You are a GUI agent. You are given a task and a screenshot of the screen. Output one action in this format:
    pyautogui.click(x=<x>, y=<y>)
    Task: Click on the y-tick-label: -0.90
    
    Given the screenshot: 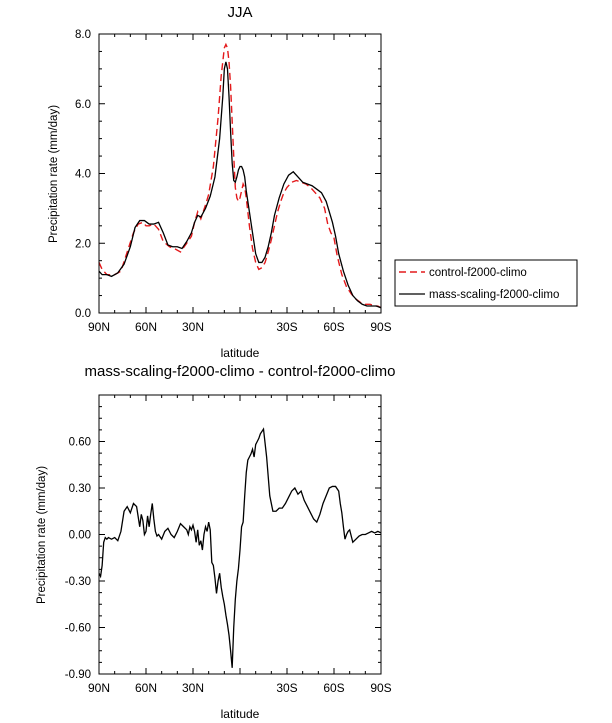 What is the action you would take?
    pyautogui.click(x=78, y=675)
    